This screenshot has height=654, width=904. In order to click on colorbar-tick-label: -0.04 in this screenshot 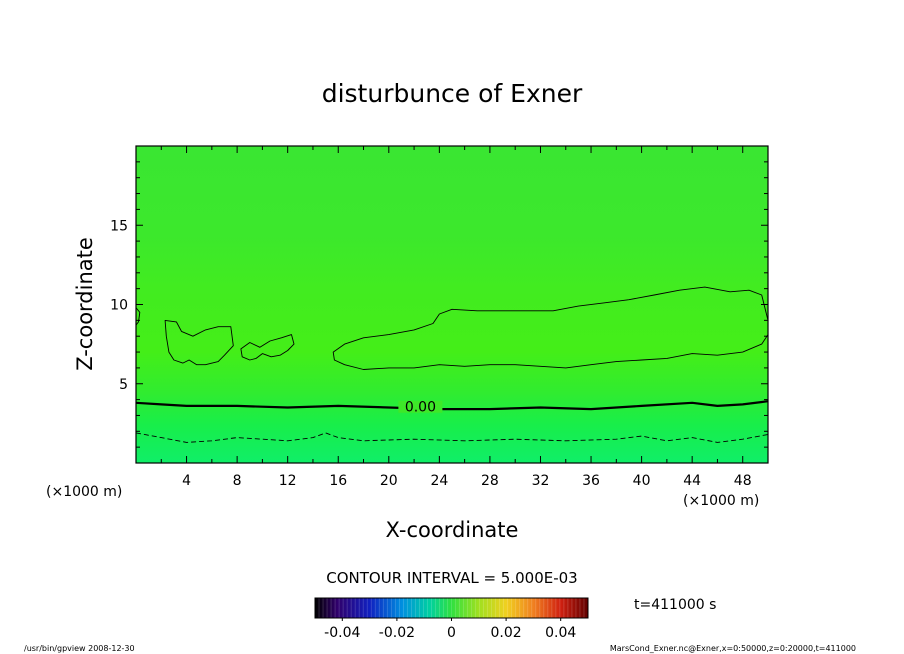, I will do `click(342, 633)`.